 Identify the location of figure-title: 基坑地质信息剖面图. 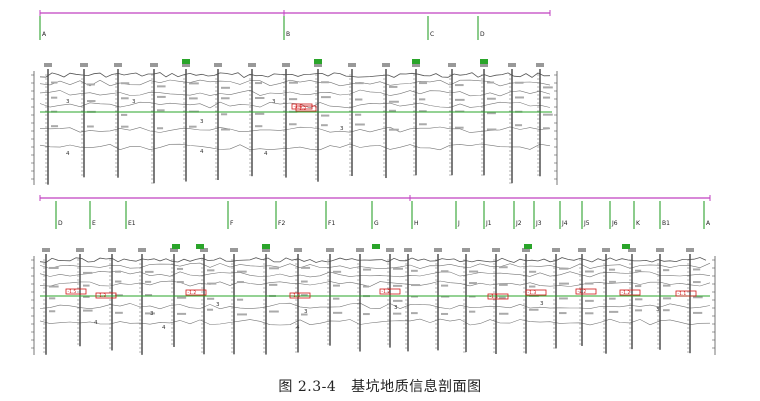
(416, 387).